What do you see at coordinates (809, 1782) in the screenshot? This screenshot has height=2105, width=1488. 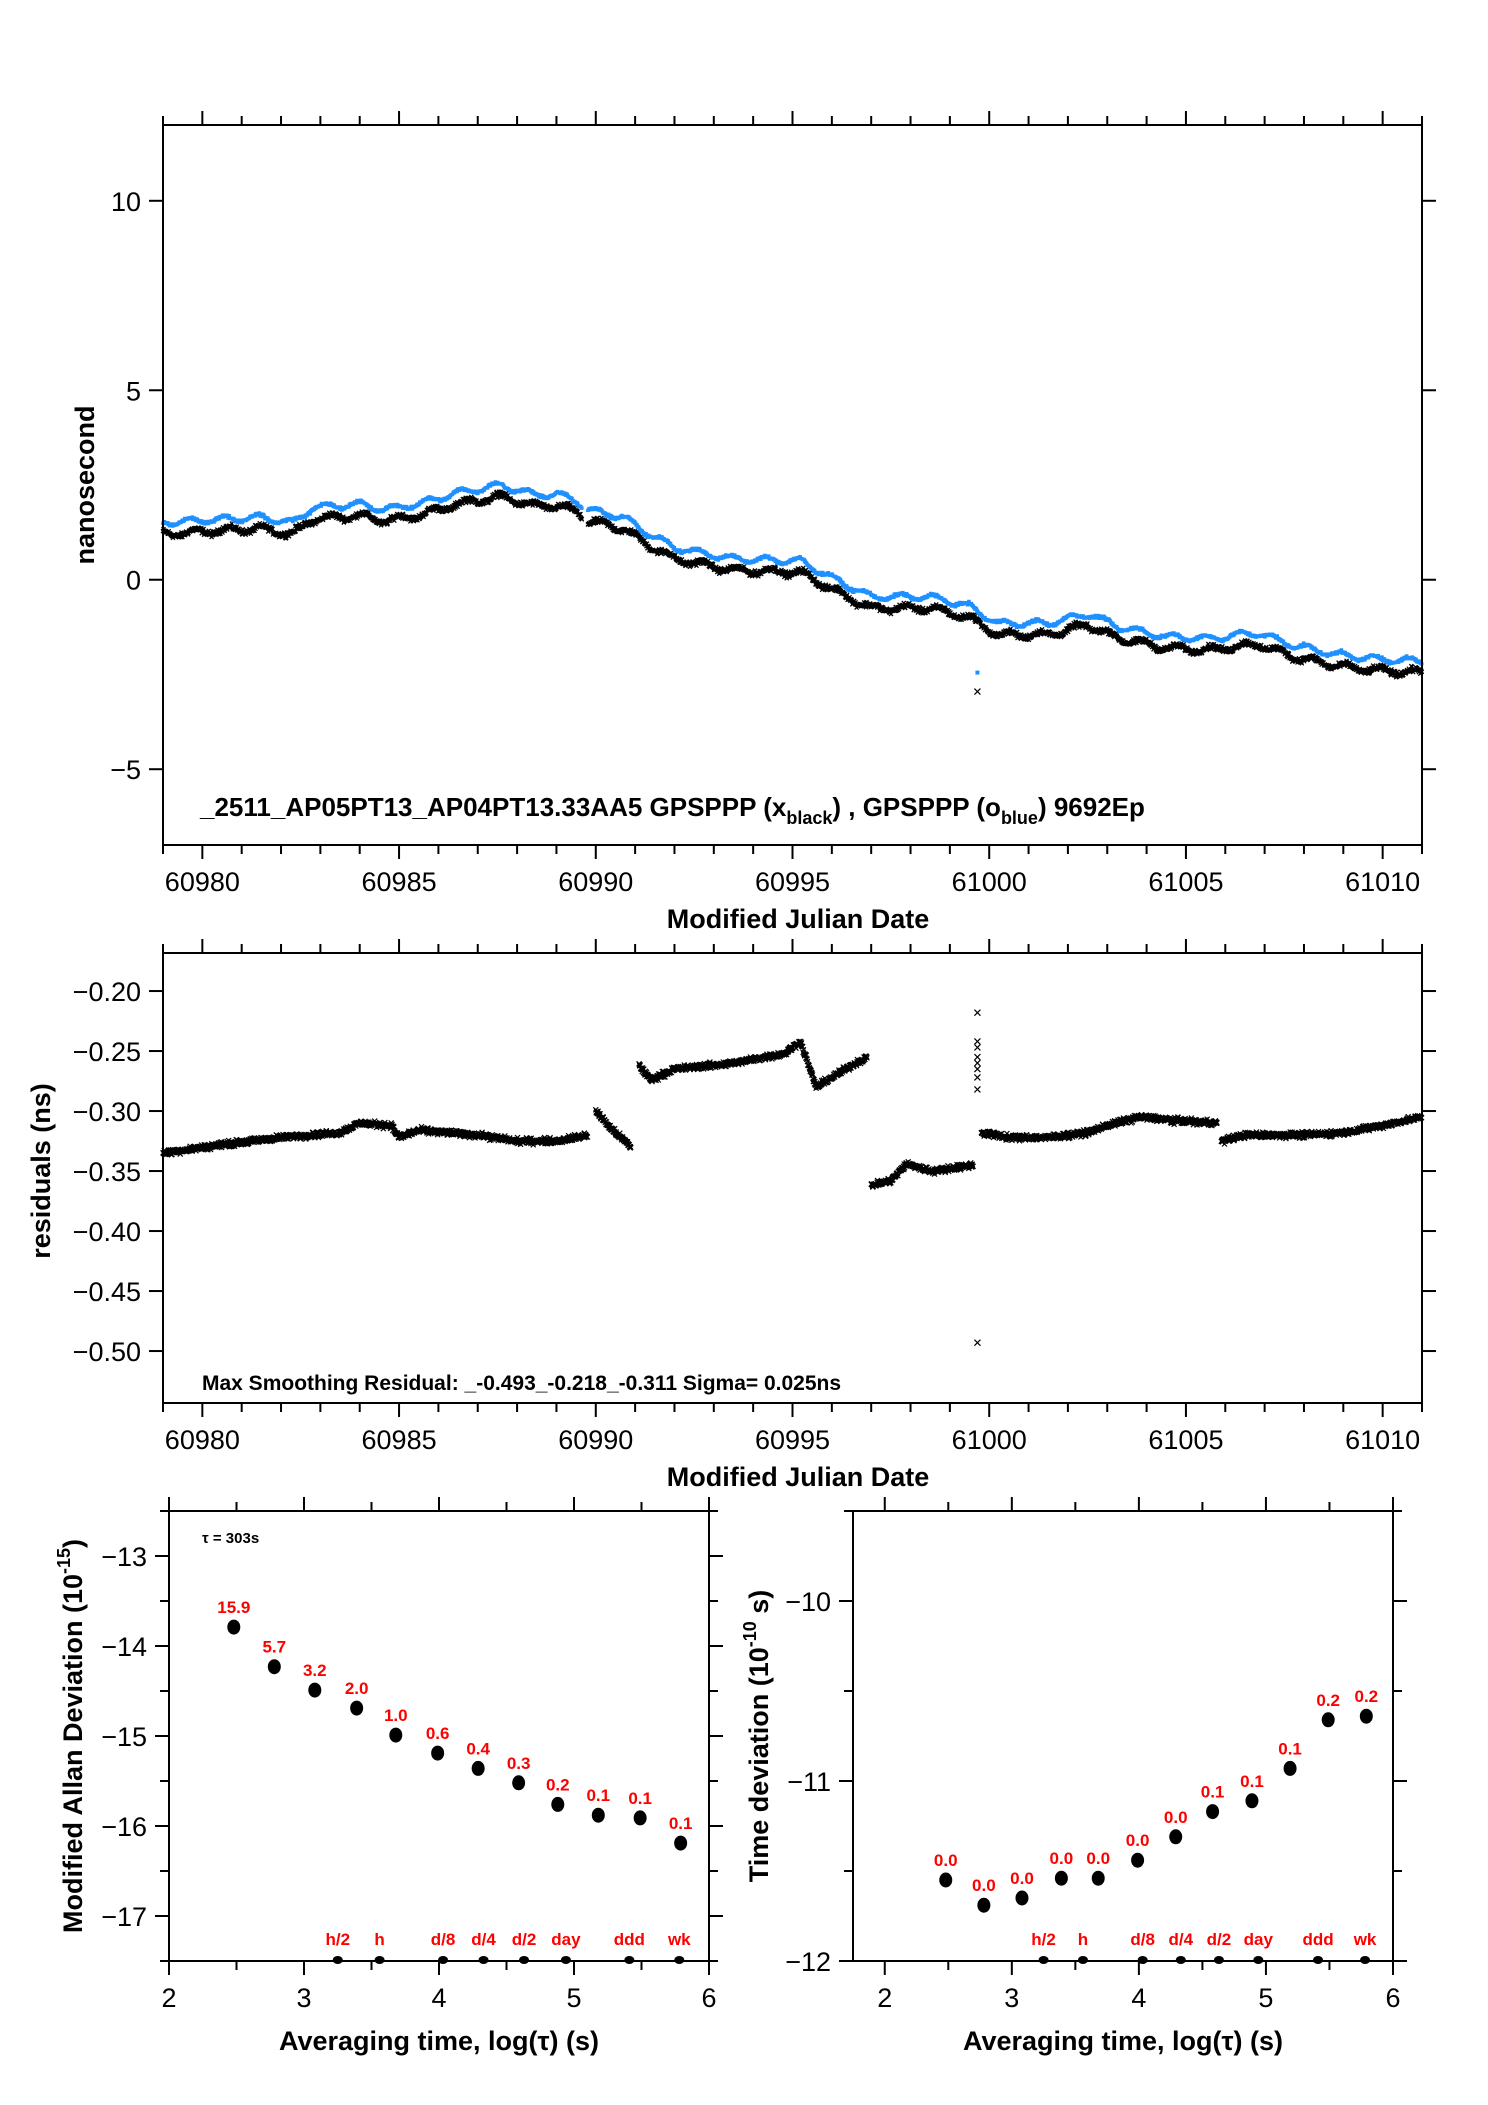 I see `y-tick-label: −11` at bounding box center [809, 1782].